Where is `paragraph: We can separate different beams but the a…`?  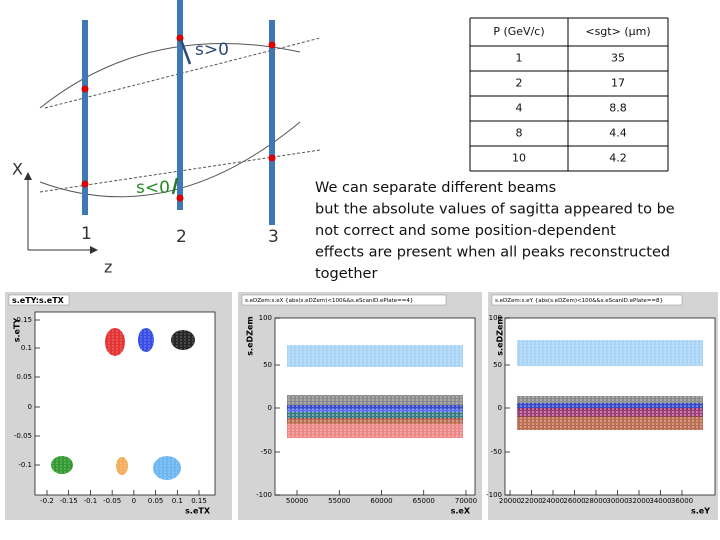
paragraph: We can separate different beams but the a… is located at coordinates (495, 231).